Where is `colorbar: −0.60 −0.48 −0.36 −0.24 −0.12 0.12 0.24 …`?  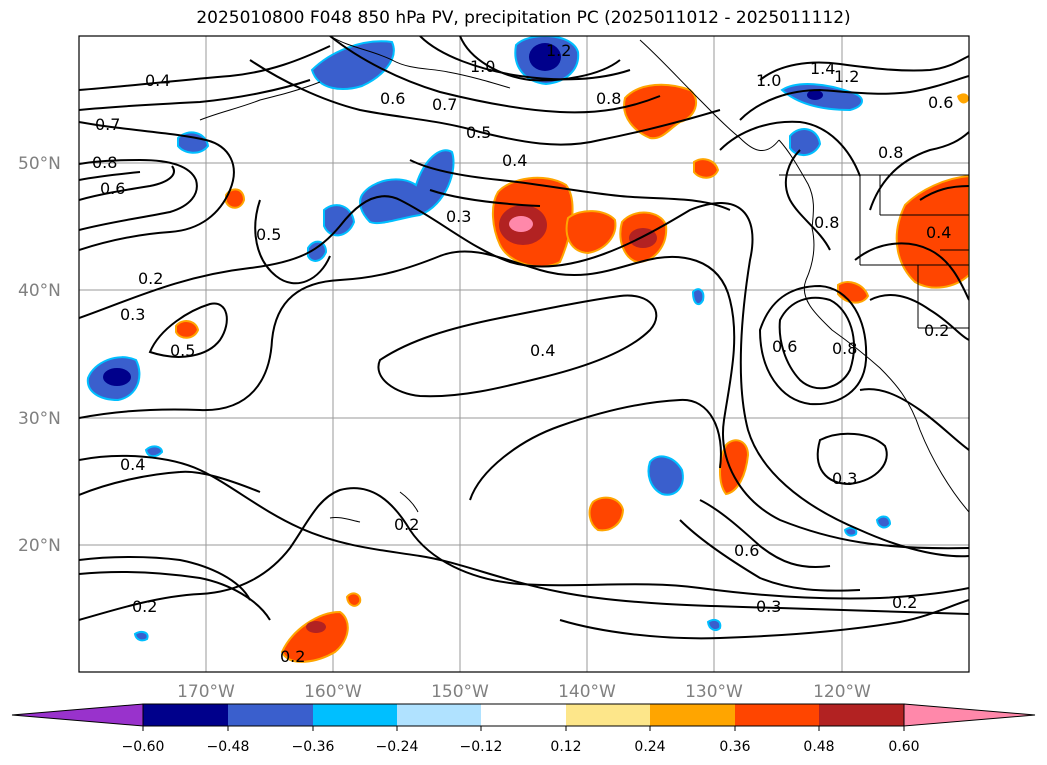 colorbar: −0.60 −0.48 −0.36 −0.24 −0.12 0.12 0.24 … is located at coordinates (523, 729).